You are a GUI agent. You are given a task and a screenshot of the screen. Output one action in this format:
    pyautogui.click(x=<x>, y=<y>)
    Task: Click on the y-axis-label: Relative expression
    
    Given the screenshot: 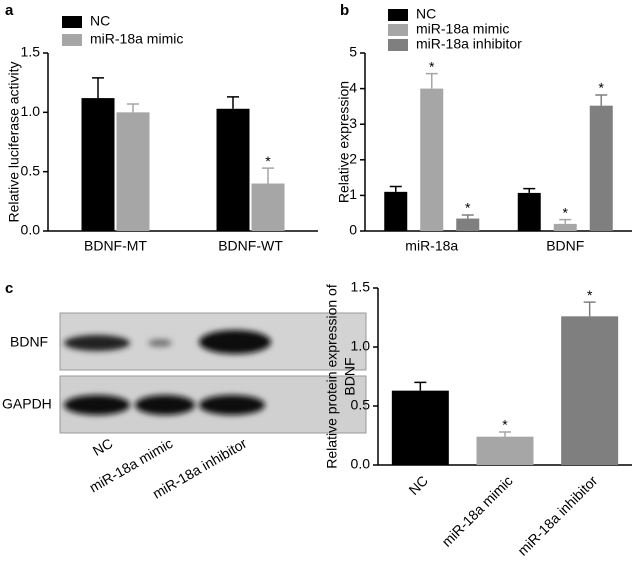 What is the action you would take?
    pyautogui.click(x=344, y=142)
    